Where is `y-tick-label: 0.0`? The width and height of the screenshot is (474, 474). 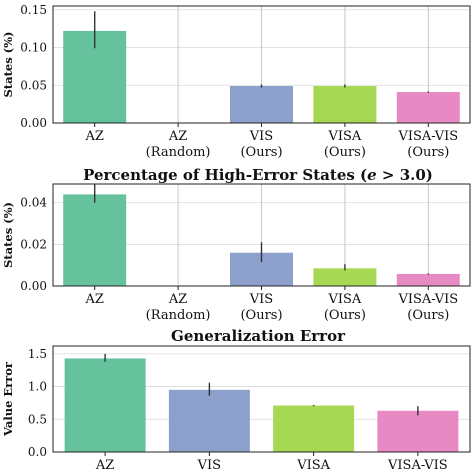 y-tick-label: 0.0 is located at coordinates (37, 452).